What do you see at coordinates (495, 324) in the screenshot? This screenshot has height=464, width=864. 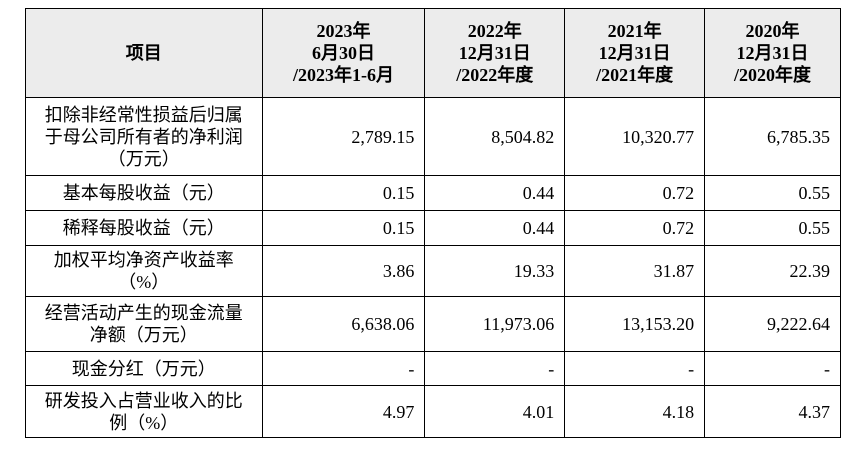 I see `cell-value: 11,973.06` at bounding box center [495, 324].